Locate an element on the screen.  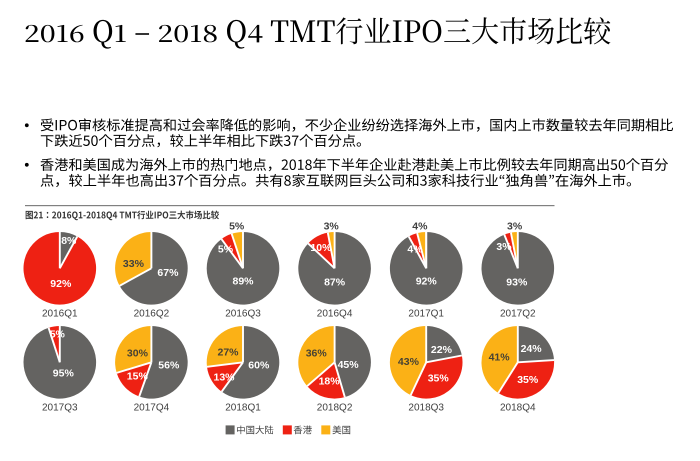
svg-text: 45% is located at coordinates (349, 365).